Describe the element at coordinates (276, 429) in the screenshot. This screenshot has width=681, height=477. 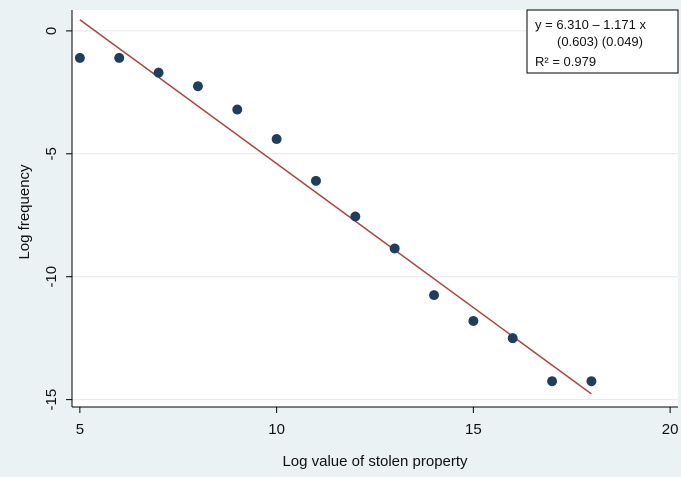
I see `x-tick-label: 10` at that location.